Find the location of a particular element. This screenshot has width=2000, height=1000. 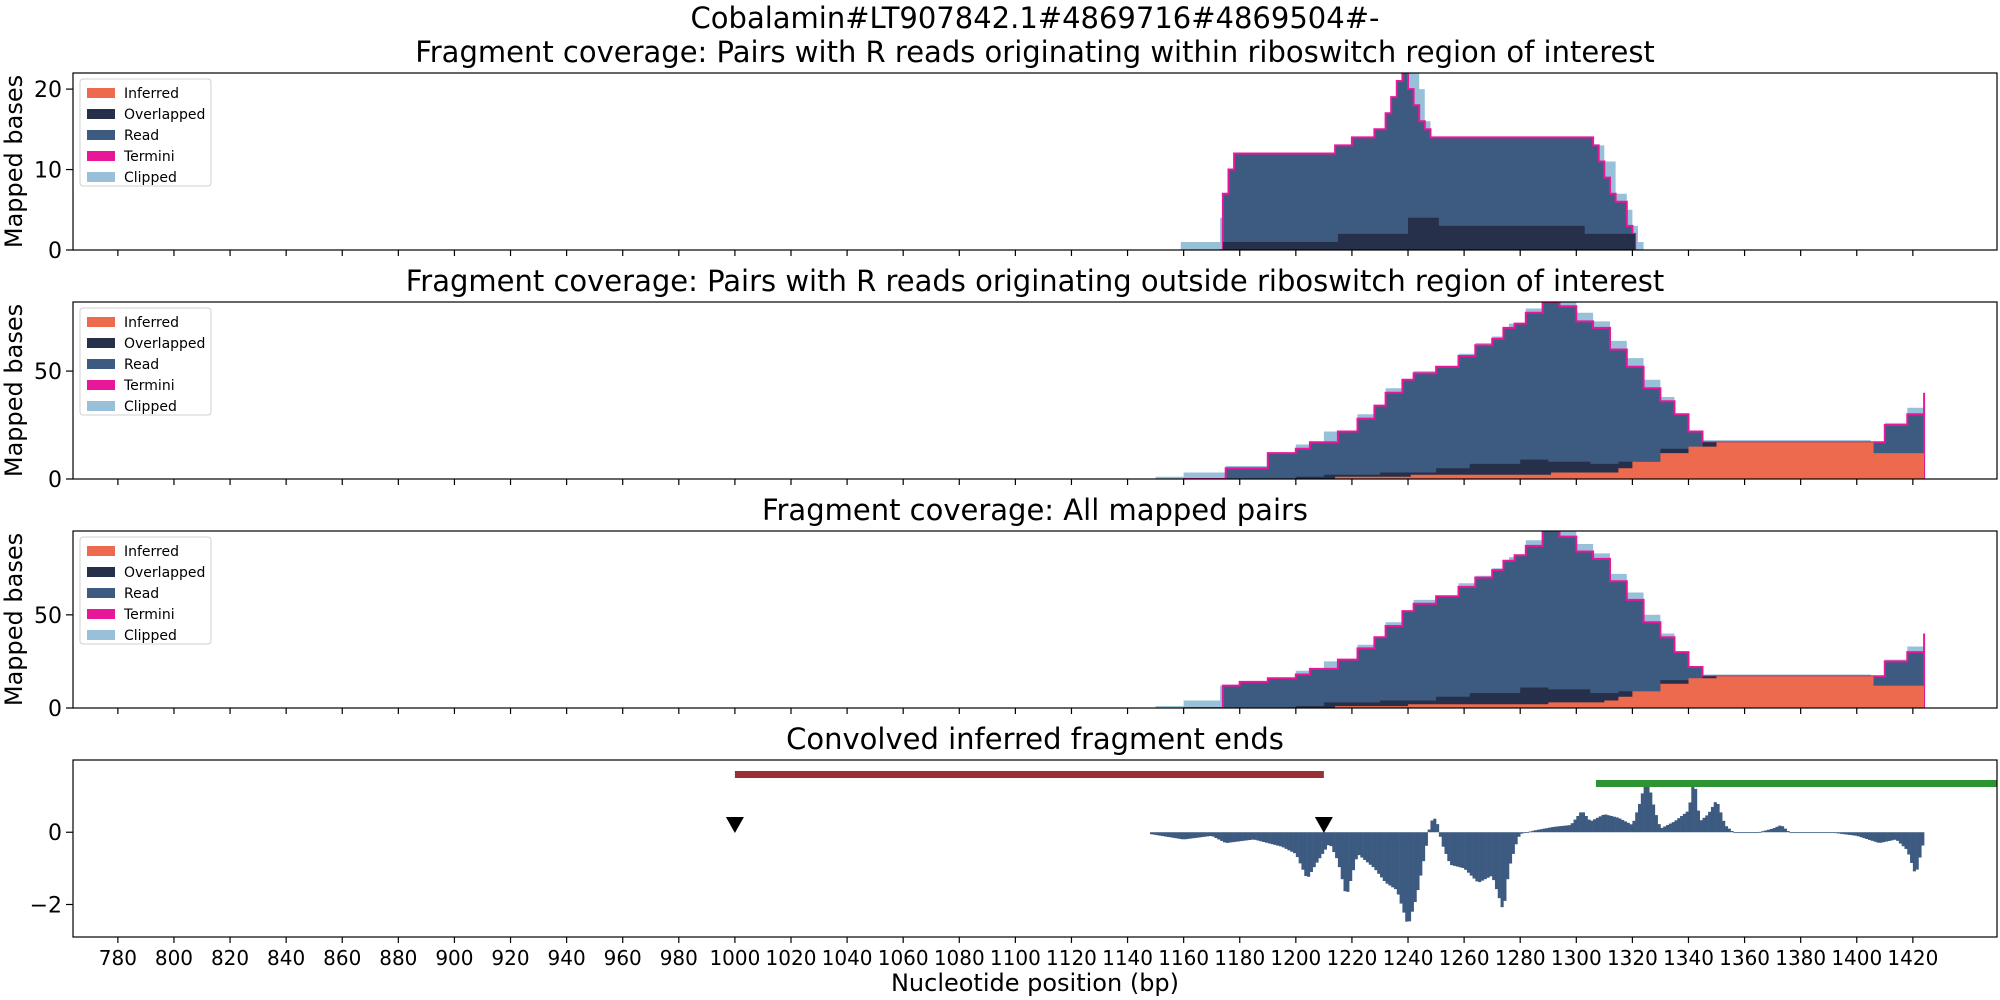

x-tick-label: 1140 is located at coordinates (1127, 958).